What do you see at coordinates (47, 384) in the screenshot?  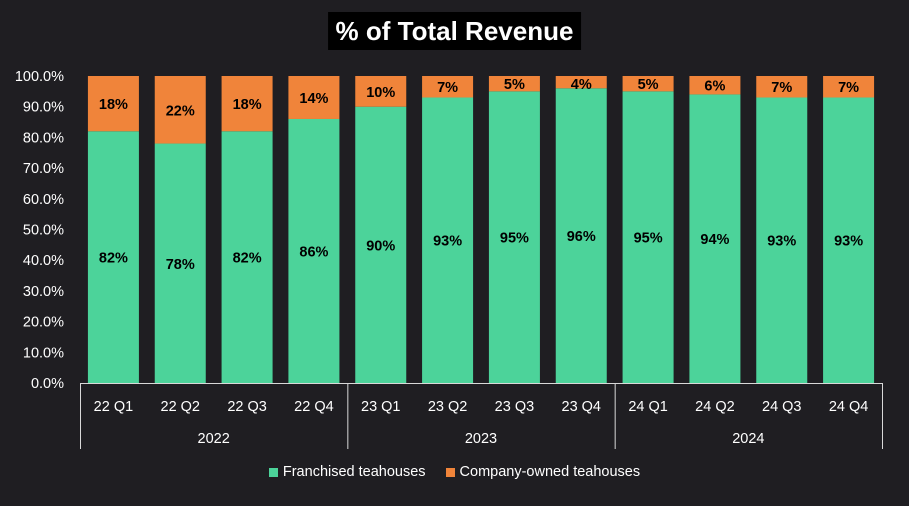 I see `y-tick-label: 0.0%` at bounding box center [47, 384].